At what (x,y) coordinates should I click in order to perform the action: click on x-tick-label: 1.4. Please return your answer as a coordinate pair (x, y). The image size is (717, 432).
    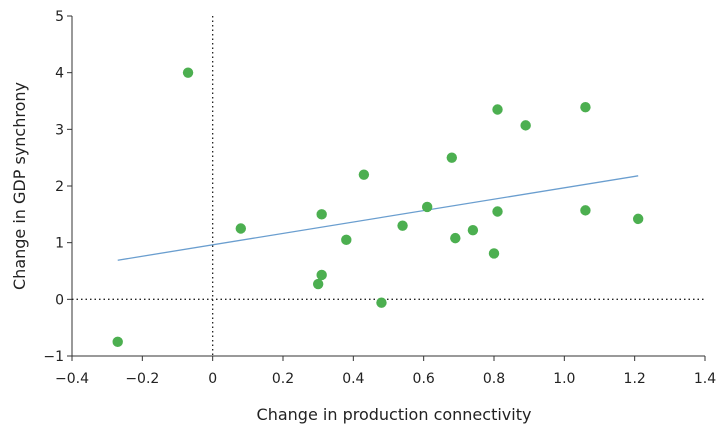
    Looking at the image, I should click on (705, 379).